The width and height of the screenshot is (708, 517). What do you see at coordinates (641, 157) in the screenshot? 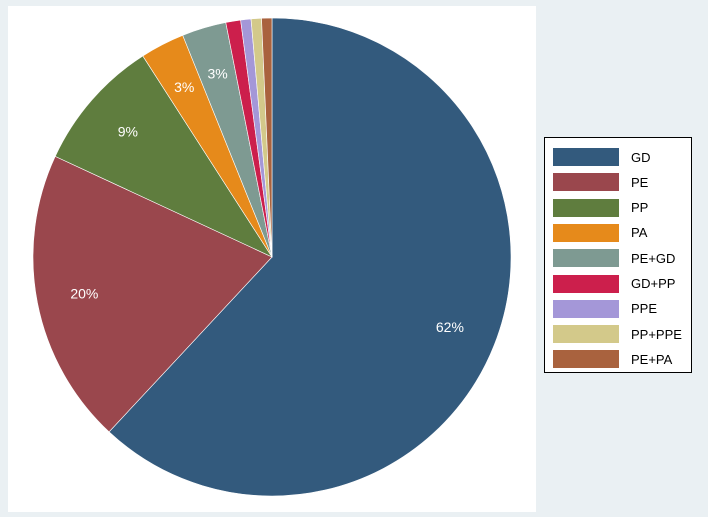
I see `legend-label: GD` at bounding box center [641, 157].